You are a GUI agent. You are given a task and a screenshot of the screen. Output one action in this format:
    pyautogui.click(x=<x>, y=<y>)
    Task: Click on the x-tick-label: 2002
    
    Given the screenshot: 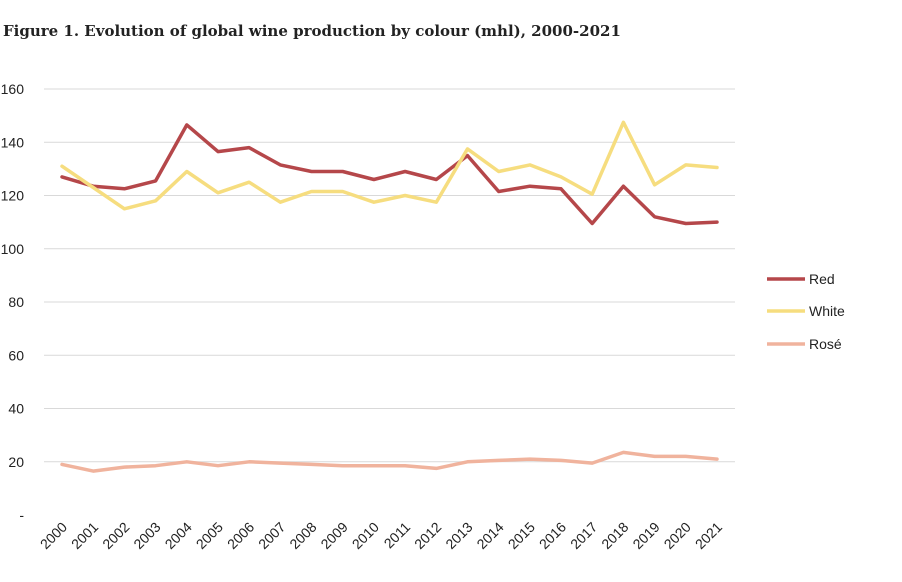 What is the action you would take?
    pyautogui.click(x=115, y=535)
    